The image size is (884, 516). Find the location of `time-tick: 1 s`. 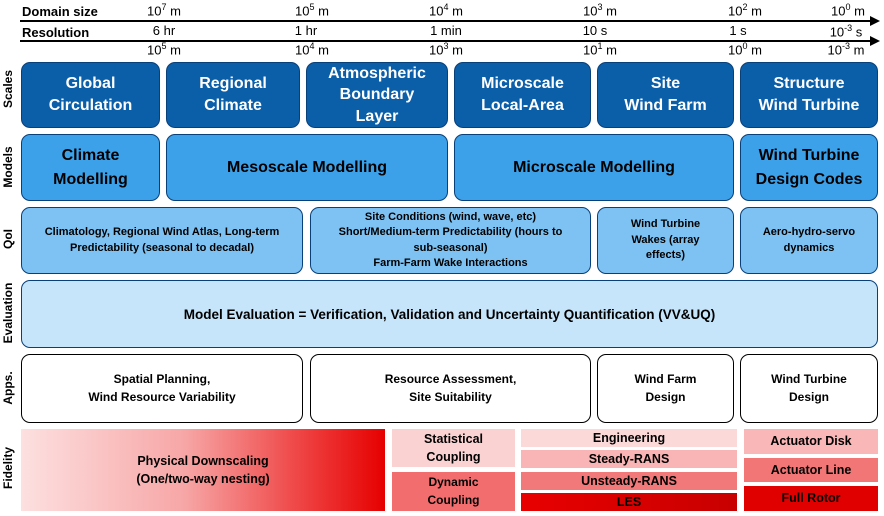

time-tick: 1 s is located at coordinates (738, 30).